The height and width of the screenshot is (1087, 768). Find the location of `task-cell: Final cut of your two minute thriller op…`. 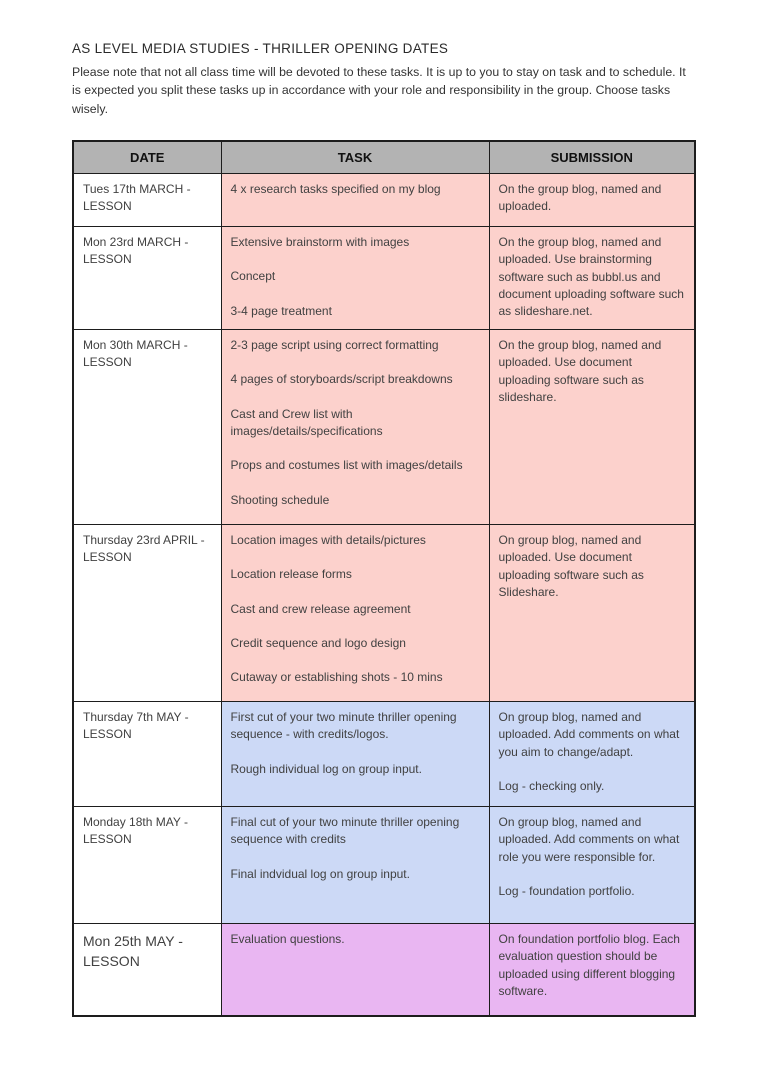

task-cell: Final cut of your two minute thriller op… is located at coordinates (355, 864).